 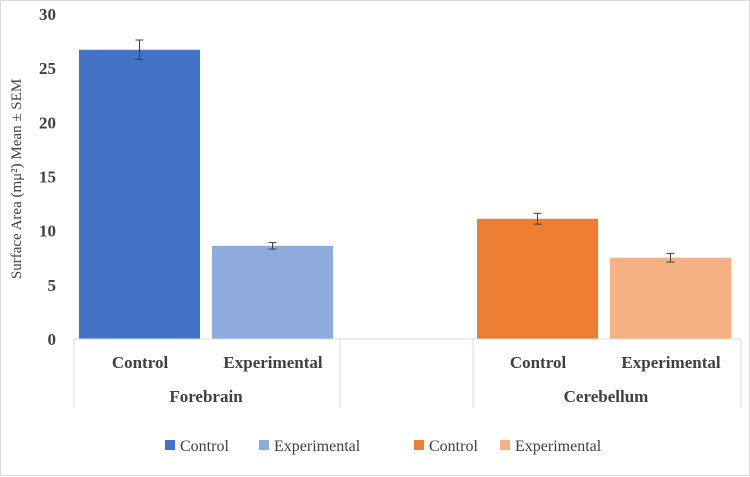 I want to click on y-ticks: 0 5 10 15 20 25 30, so click(x=47, y=177).